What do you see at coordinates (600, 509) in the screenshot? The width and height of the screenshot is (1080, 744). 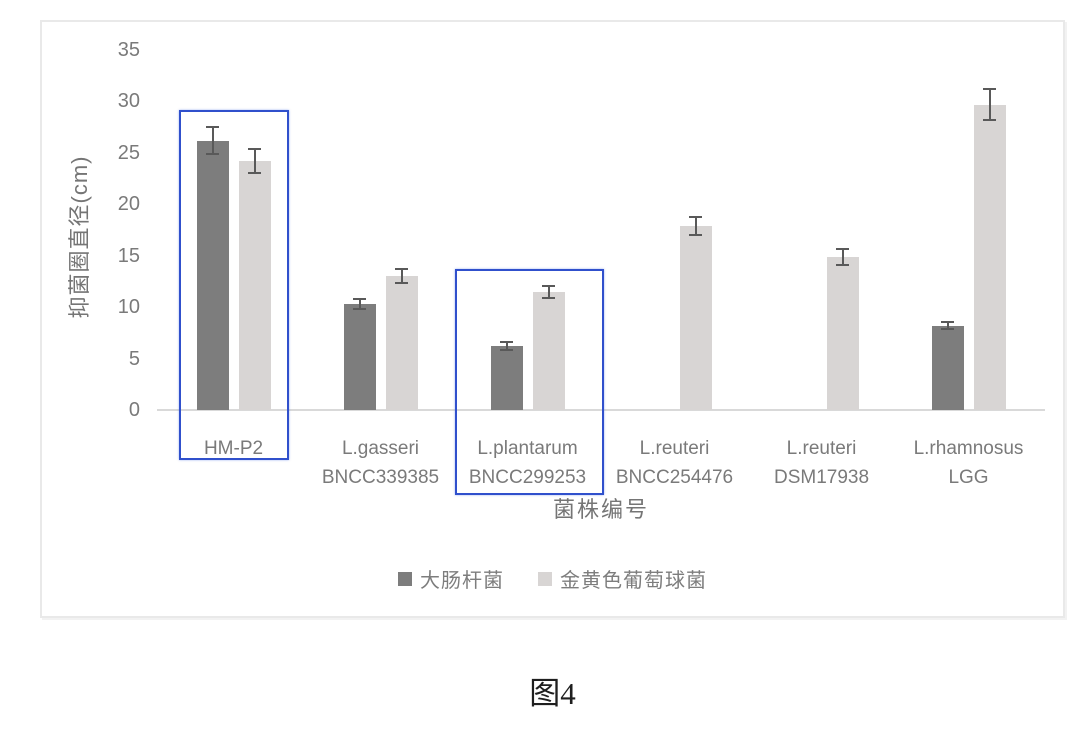 I see `x-axis-title: 菌株编号` at bounding box center [600, 509].